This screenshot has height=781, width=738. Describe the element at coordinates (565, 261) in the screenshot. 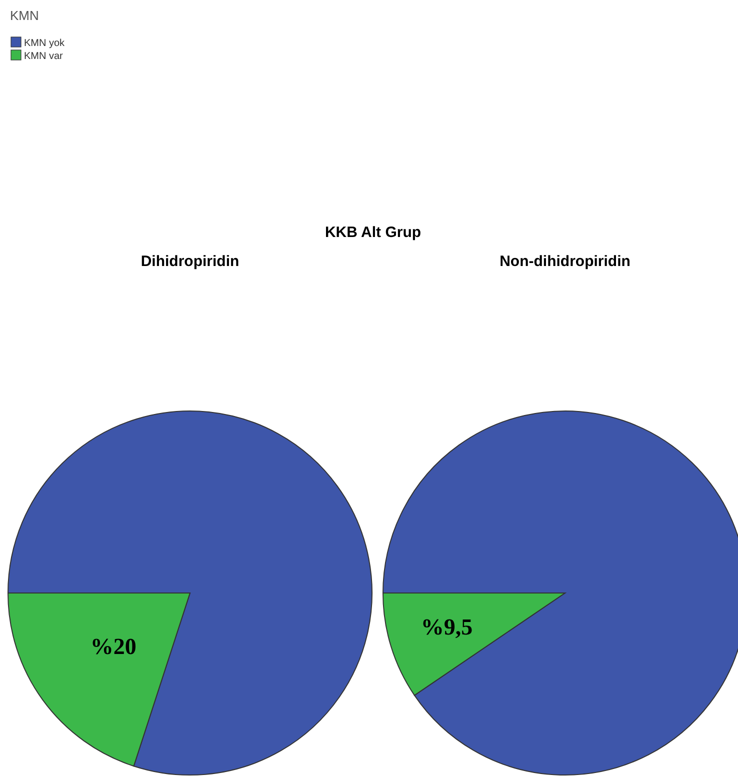

I see `slice-label: Non-dihidropiridin` at that location.